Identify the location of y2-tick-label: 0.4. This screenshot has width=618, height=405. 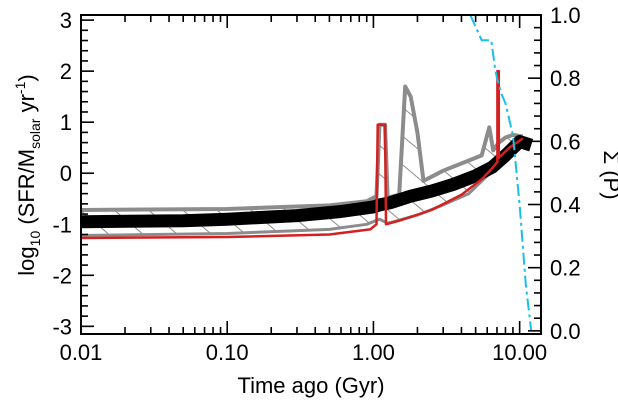
(565, 205).